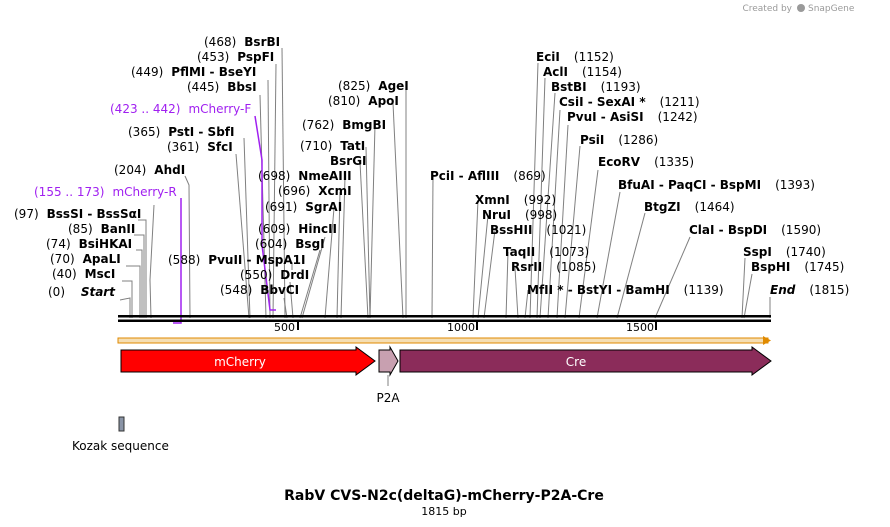 The width and height of the screenshot is (890, 527). I want to click on site-label-ecorv: EcoRV (1335), so click(646, 162).